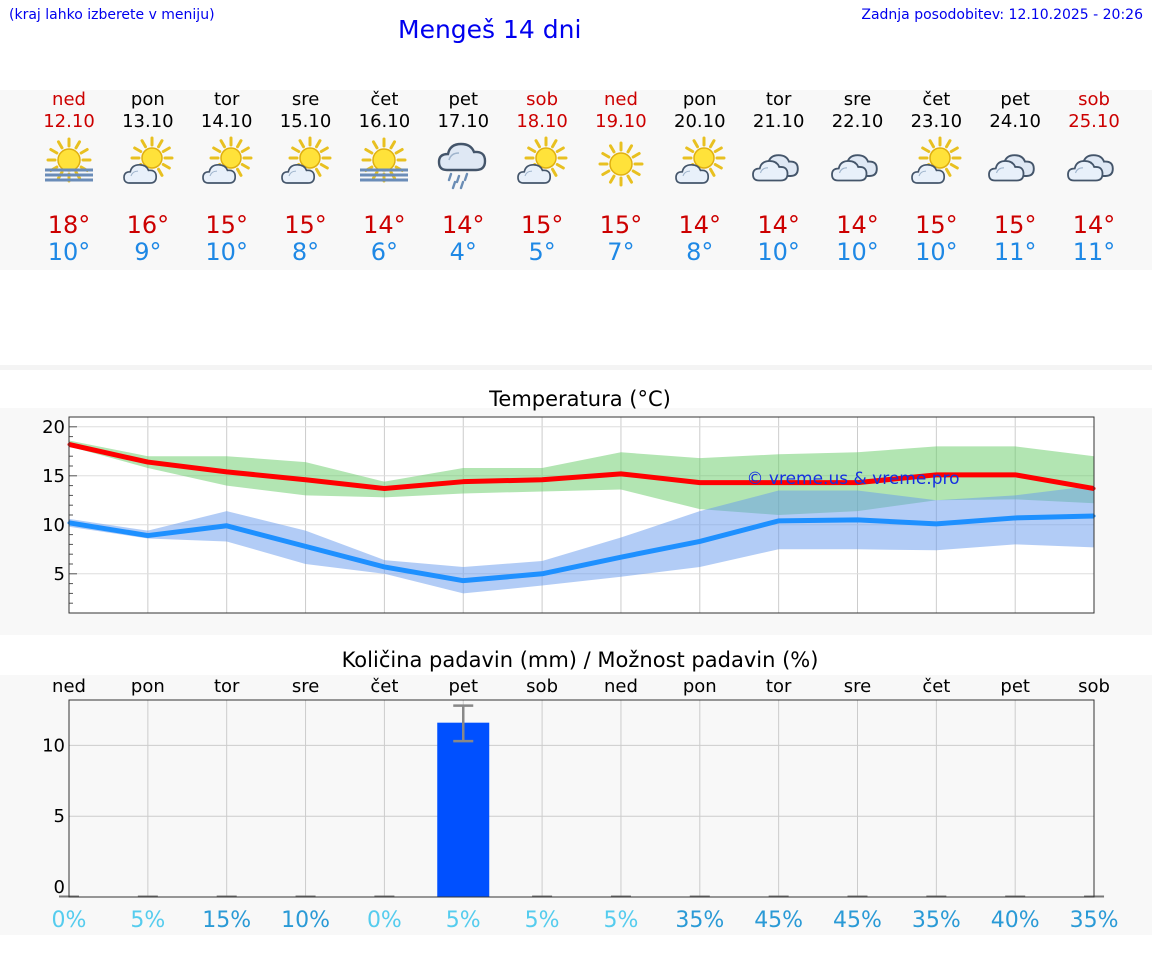 This screenshot has width=1152, height=975. I want to click on precipitation-bar, so click(463, 809).